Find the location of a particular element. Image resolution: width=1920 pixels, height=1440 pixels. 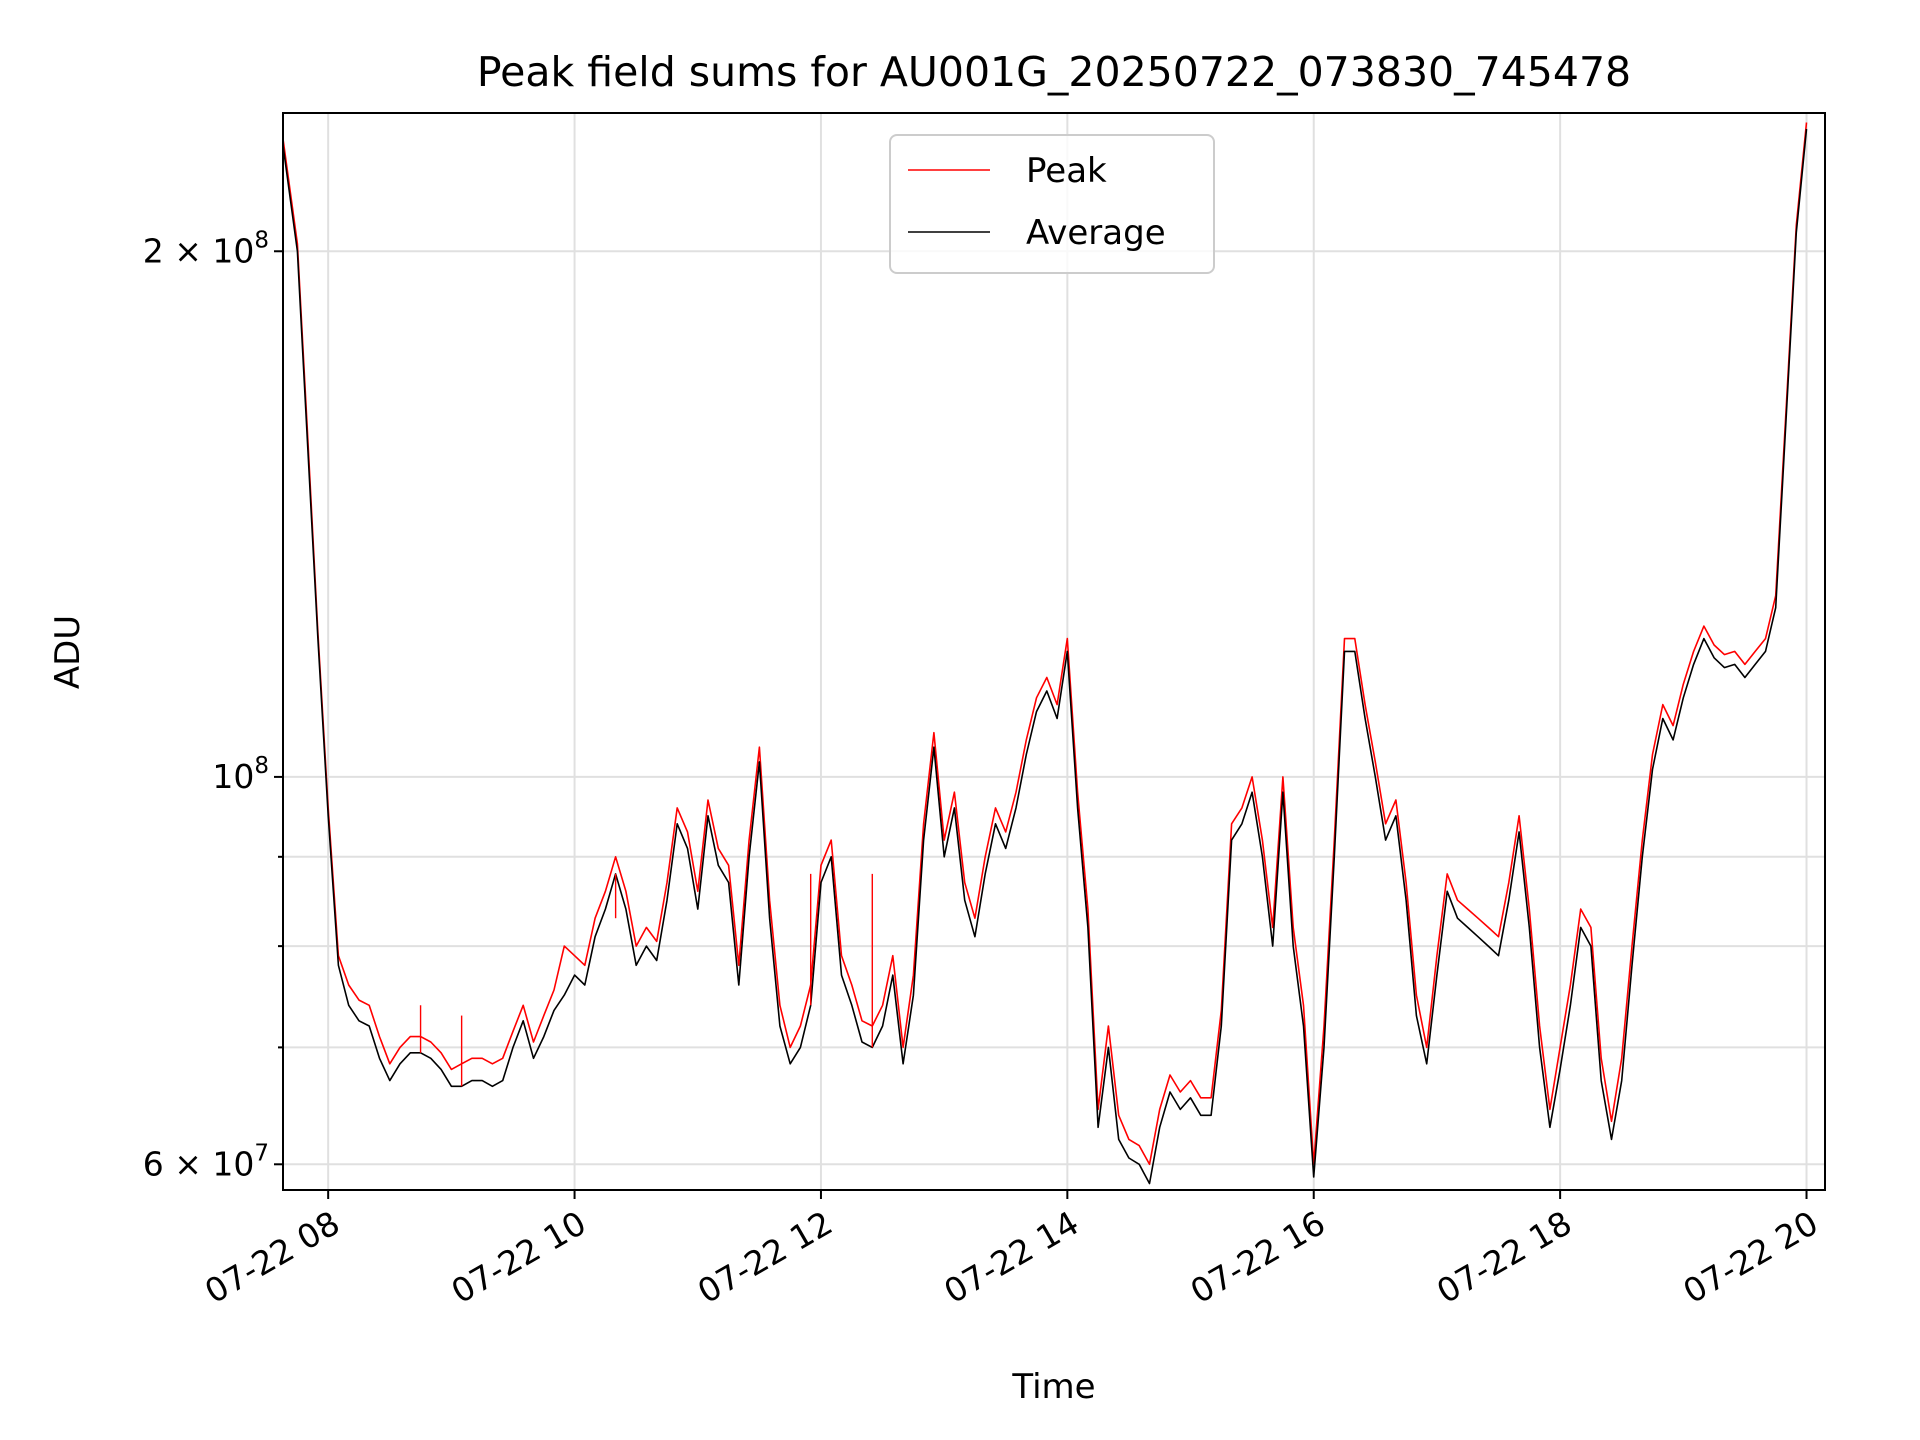

y-tick-label: 6 × 107 is located at coordinates (206, 1161).